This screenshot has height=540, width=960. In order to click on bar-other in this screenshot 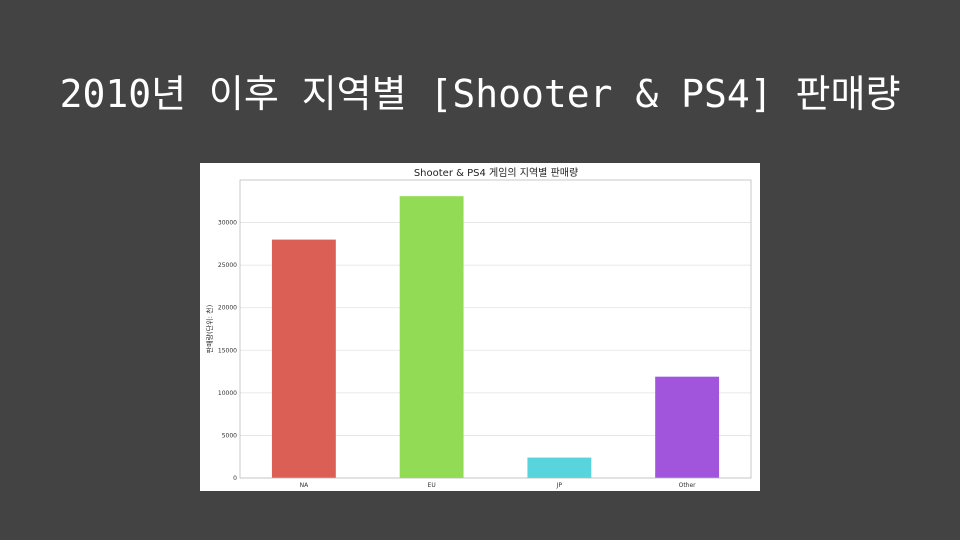, I will do `click(687, 427)`.